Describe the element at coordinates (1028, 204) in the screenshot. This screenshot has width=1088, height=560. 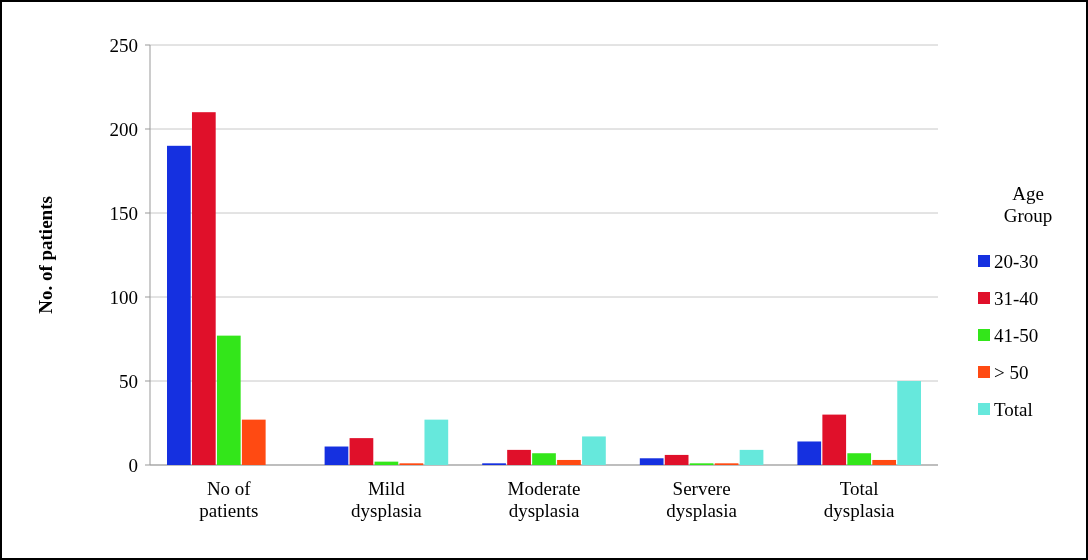
I see `legend-title: Age Group` at that location.